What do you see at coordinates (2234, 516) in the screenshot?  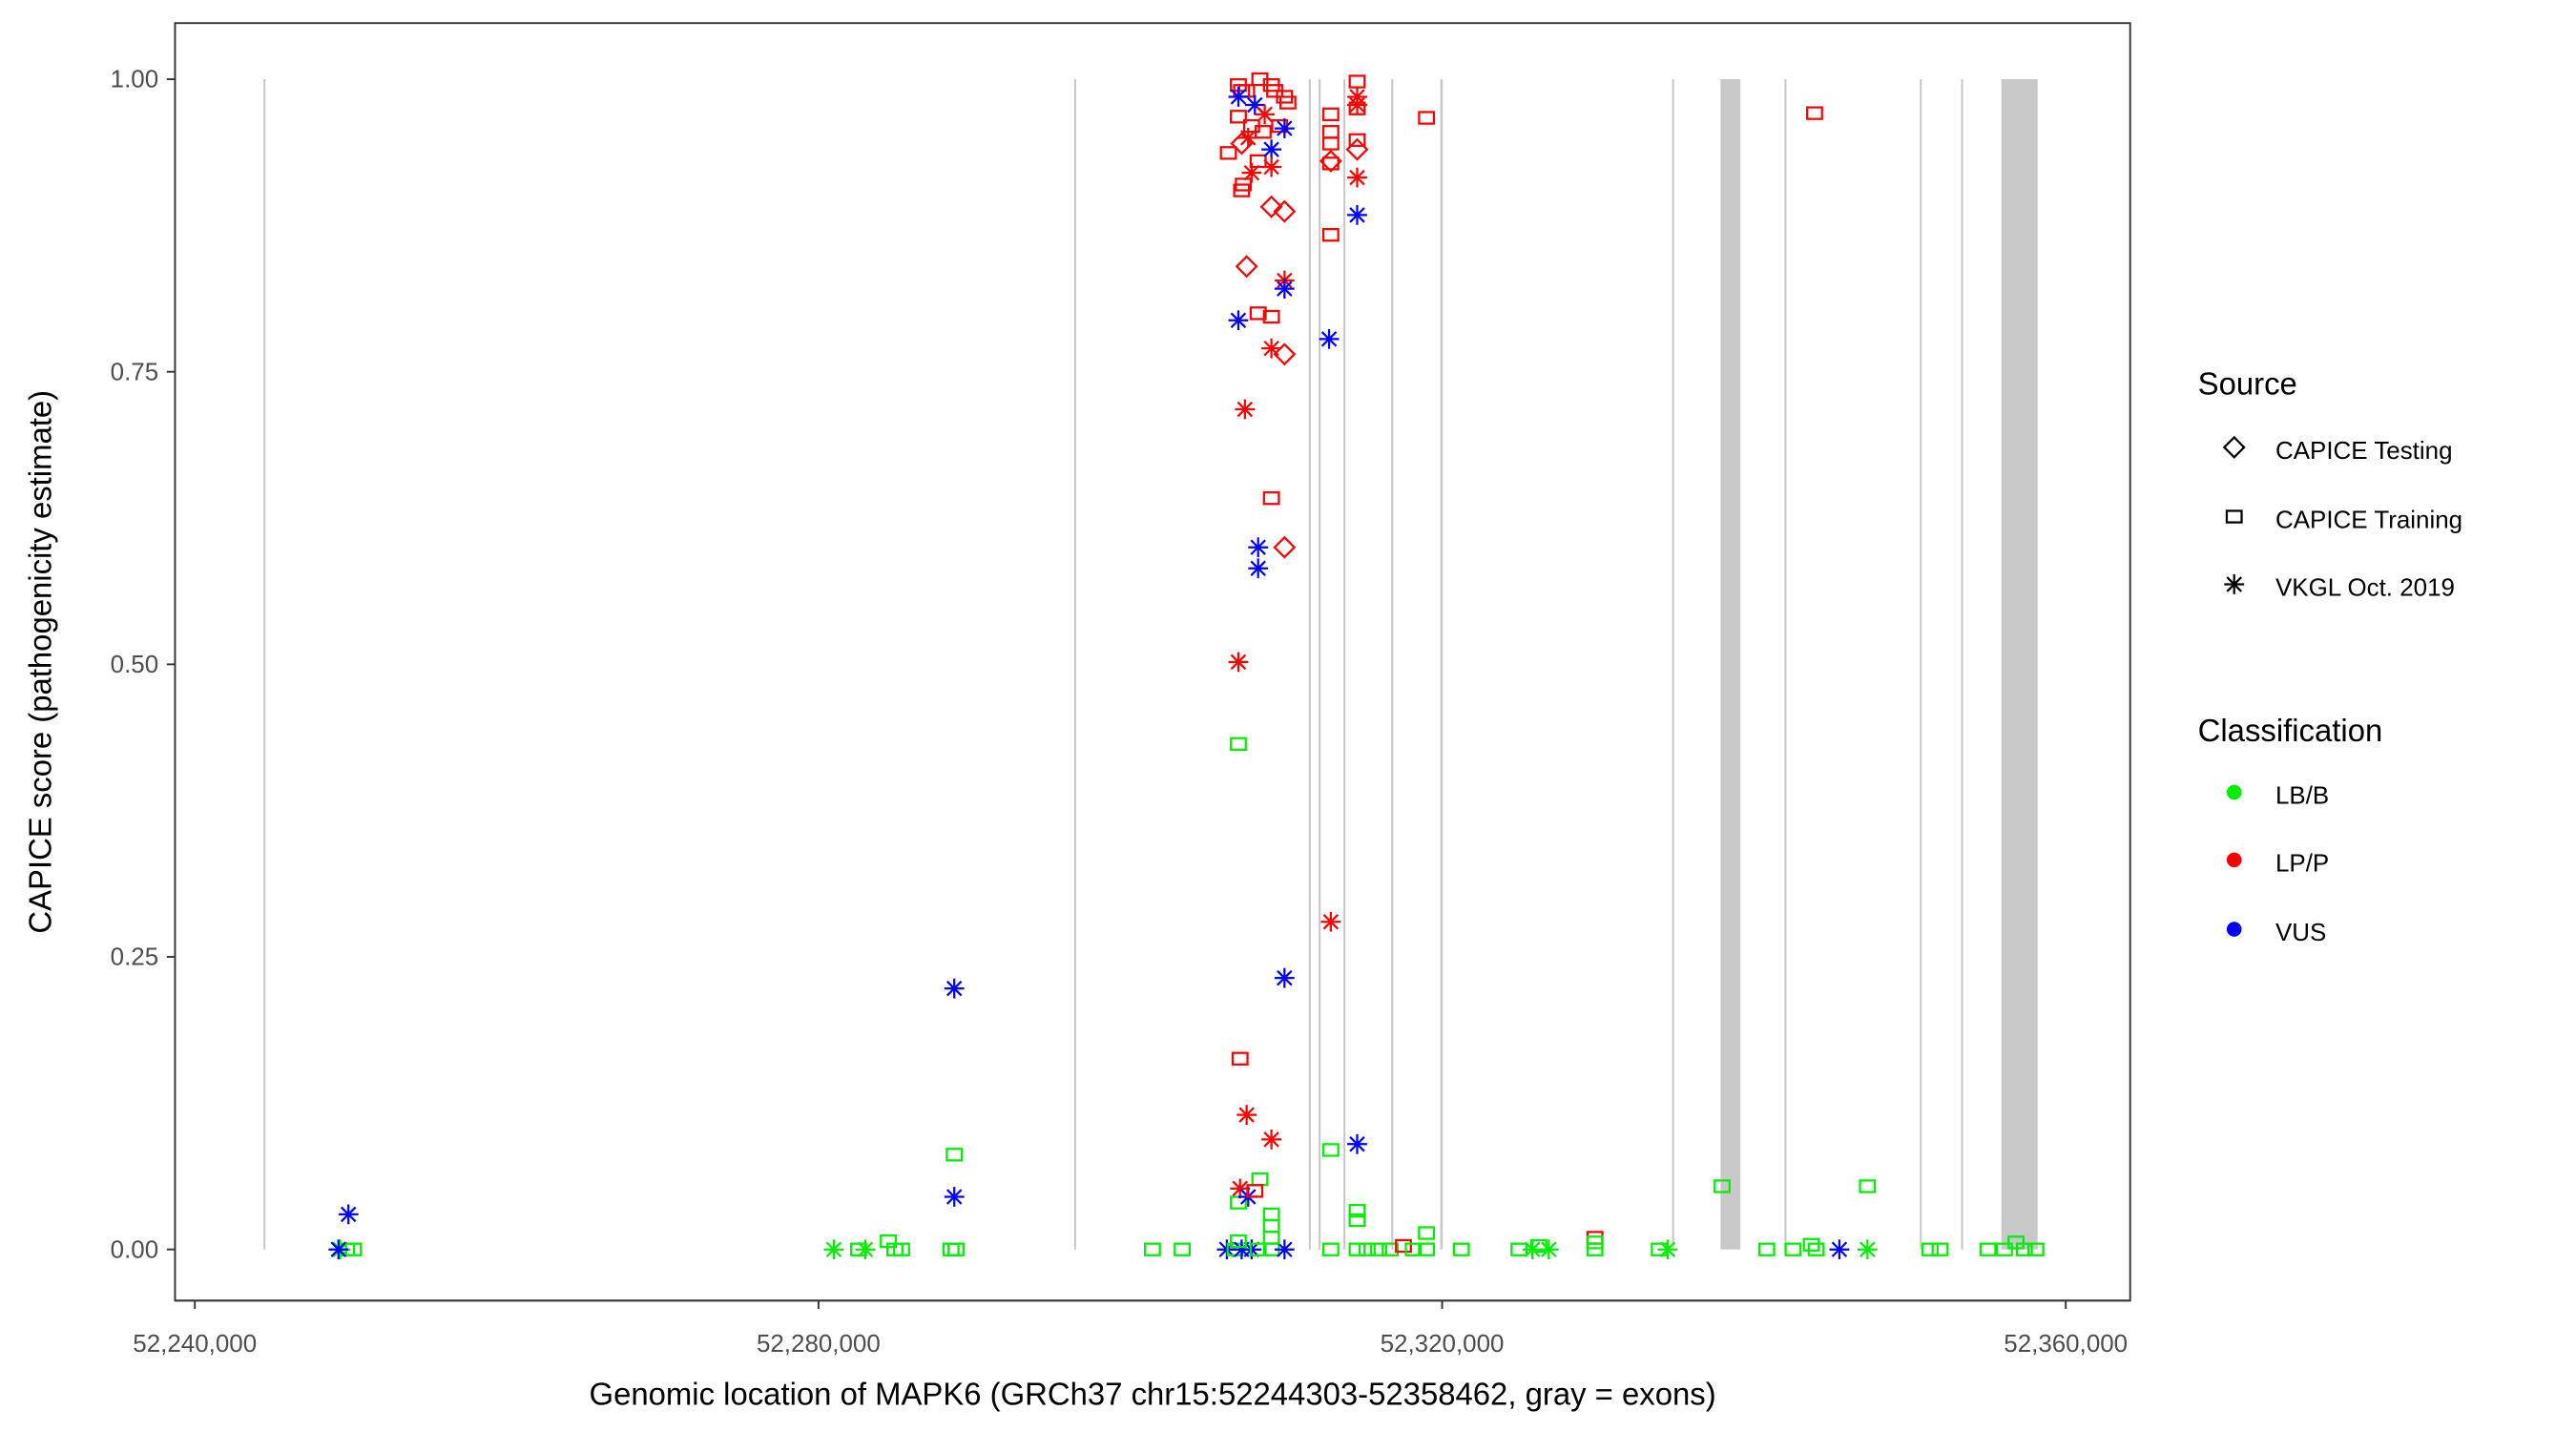 I see `legend-key-square-icon` at bounding box center [2234, 516].